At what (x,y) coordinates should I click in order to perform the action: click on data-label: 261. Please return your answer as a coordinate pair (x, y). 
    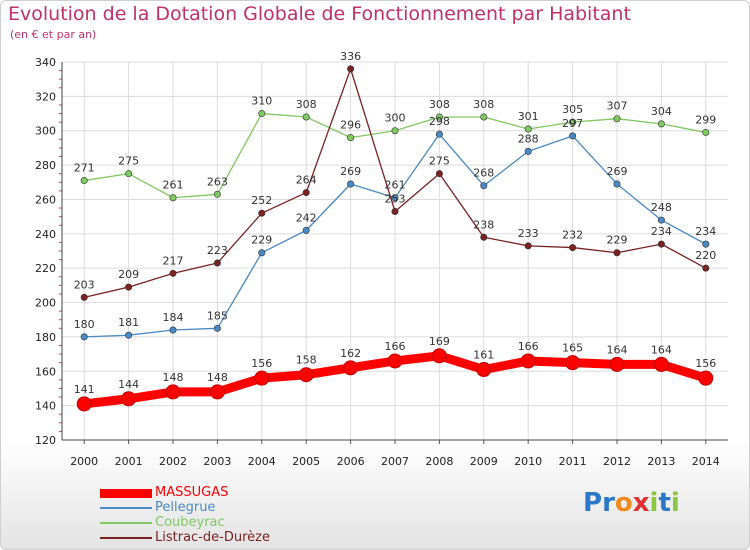
    Looking at the image, I should click on (173, 185).